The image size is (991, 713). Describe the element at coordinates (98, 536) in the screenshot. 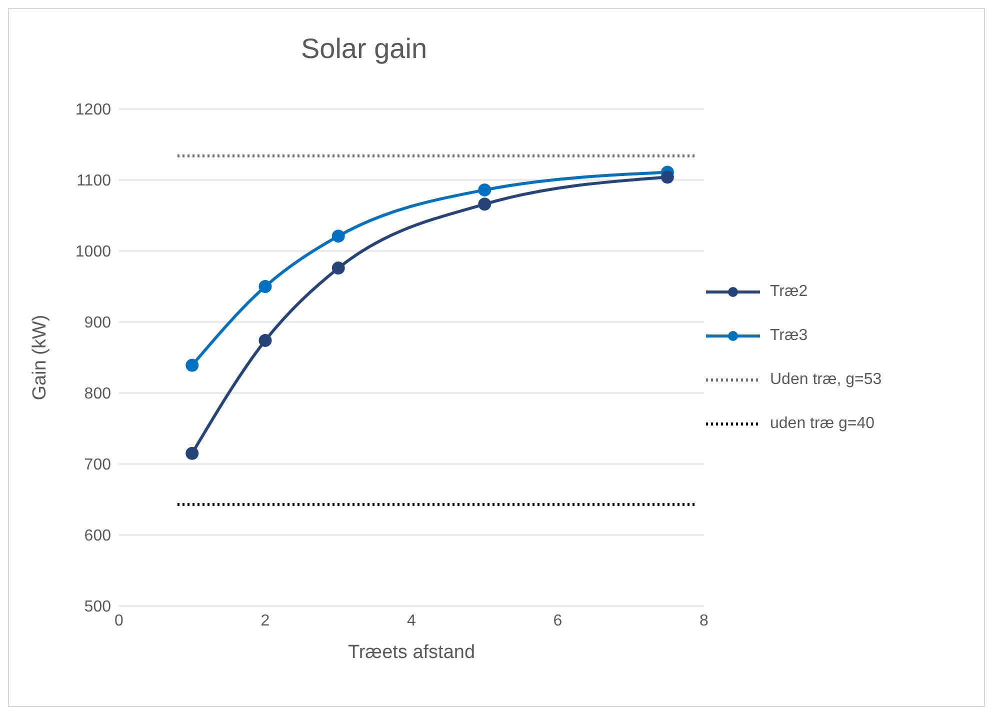

I see `y-tick-label: 600` at that location.